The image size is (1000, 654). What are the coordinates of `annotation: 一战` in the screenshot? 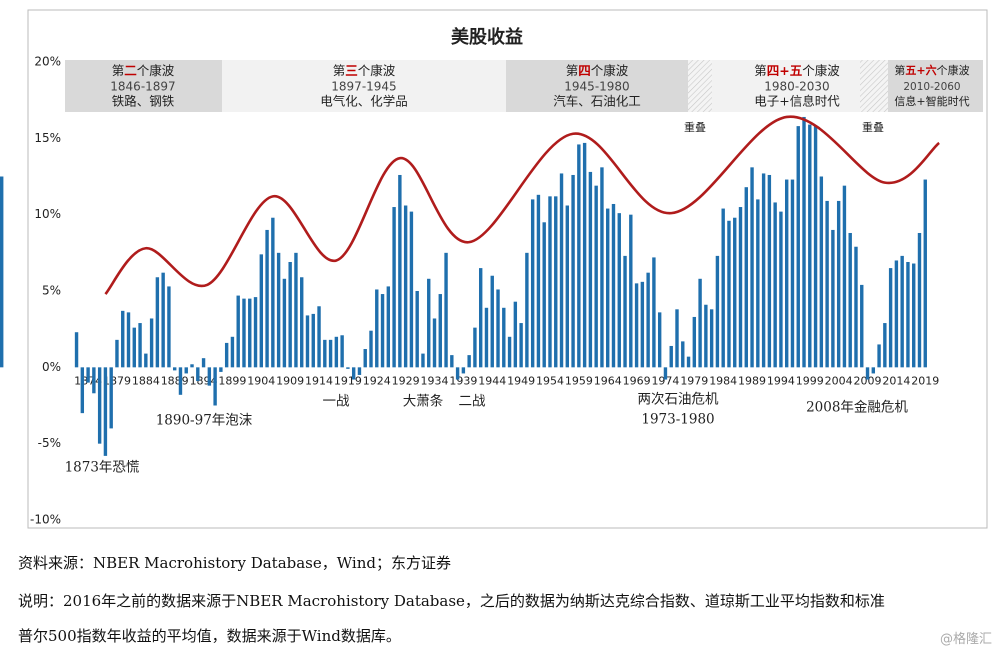 It's located at (336, 402).